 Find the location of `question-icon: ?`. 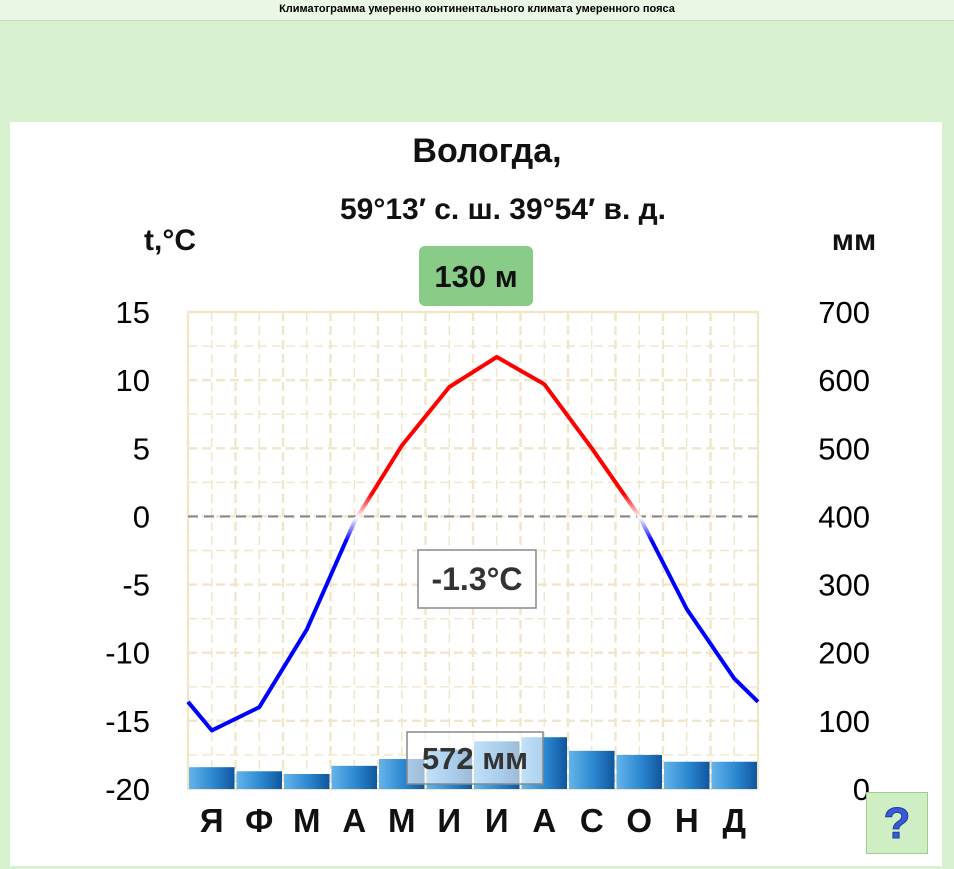

question-icon: ? is located at coordinates (897, 823).